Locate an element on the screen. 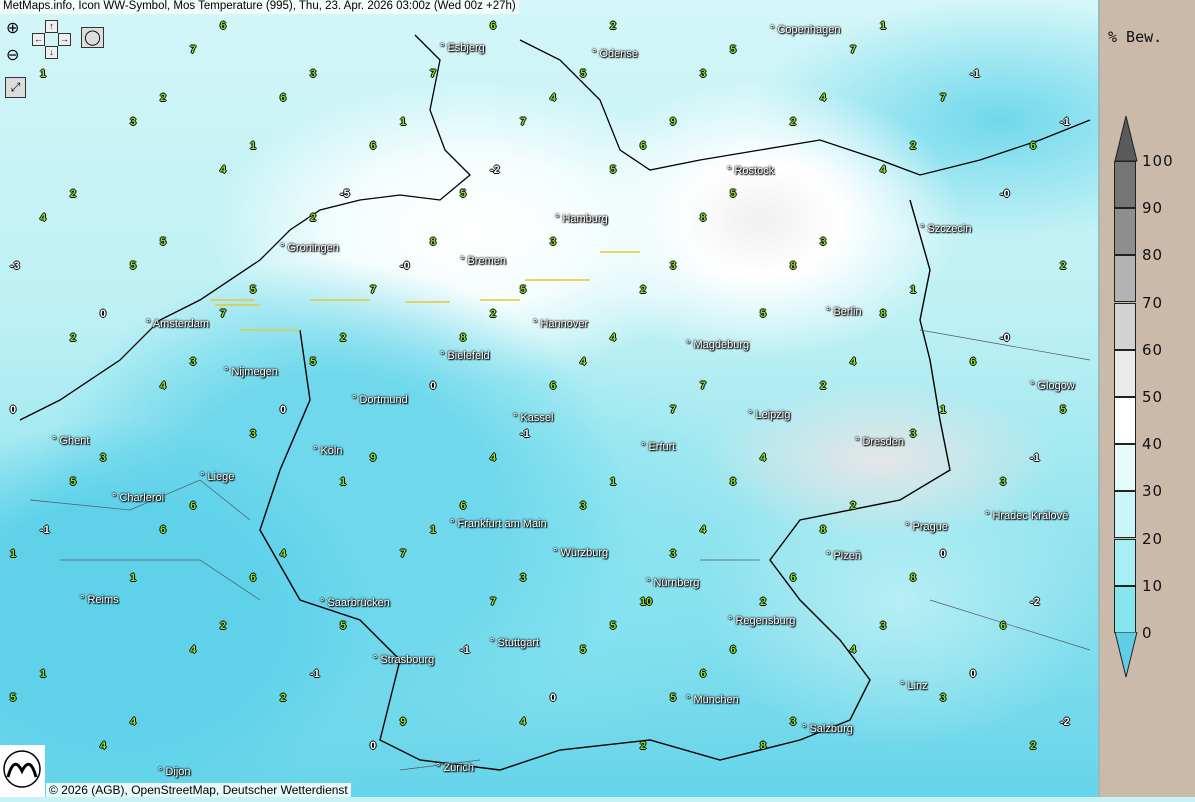 This screenshot has height=802, width=1195. legend-label: 40 is located at coordinates (1153, 444).